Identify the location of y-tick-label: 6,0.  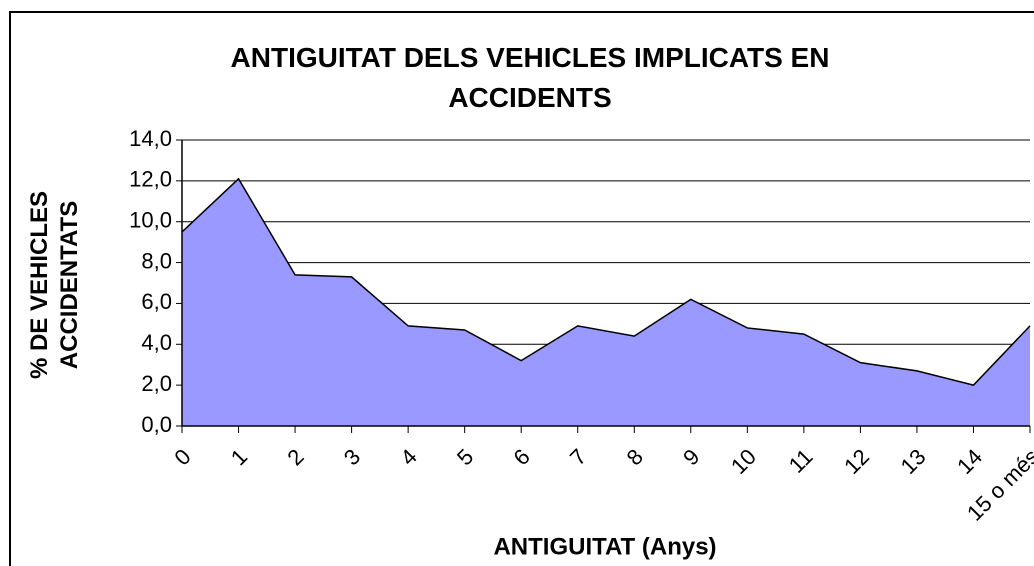
(156, 301).